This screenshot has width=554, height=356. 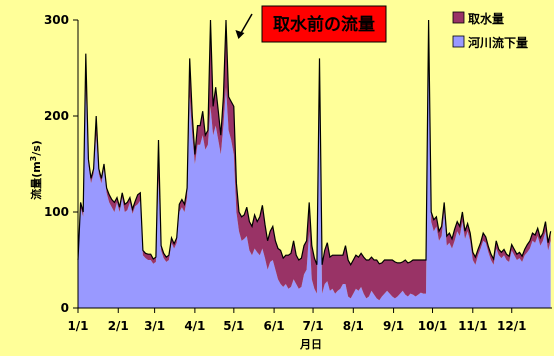 I want to click on y-tick-label: 0, so click(x=65, y=308).